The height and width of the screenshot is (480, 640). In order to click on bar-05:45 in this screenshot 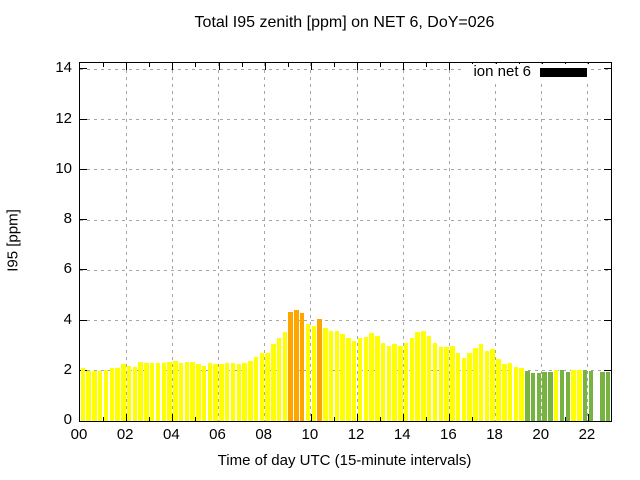, I will do `click(215, 392)`.